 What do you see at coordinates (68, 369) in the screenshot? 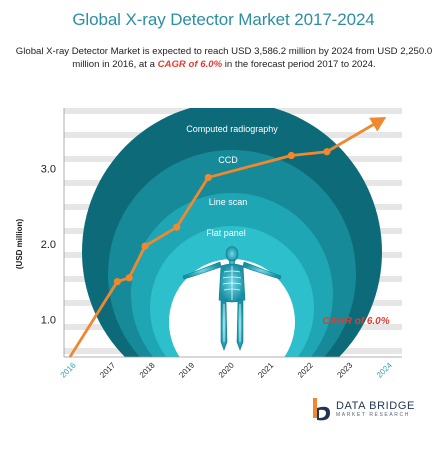
I see `x-tick-label: 2016` at bounding box center [68, 369].